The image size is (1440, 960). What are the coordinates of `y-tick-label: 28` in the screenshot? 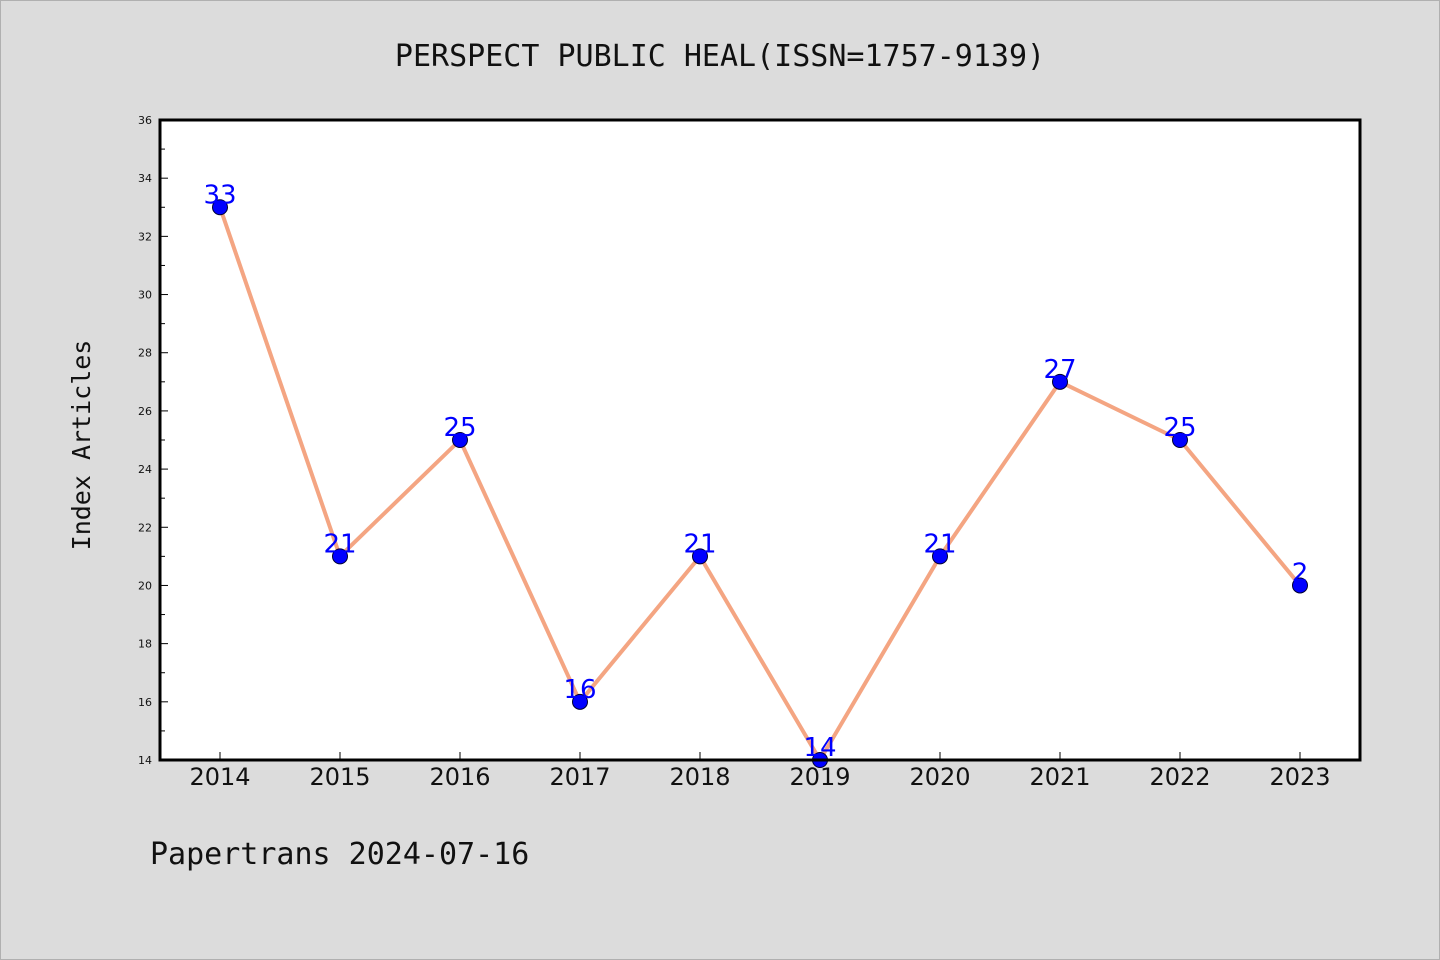 It's located at (145, 353).